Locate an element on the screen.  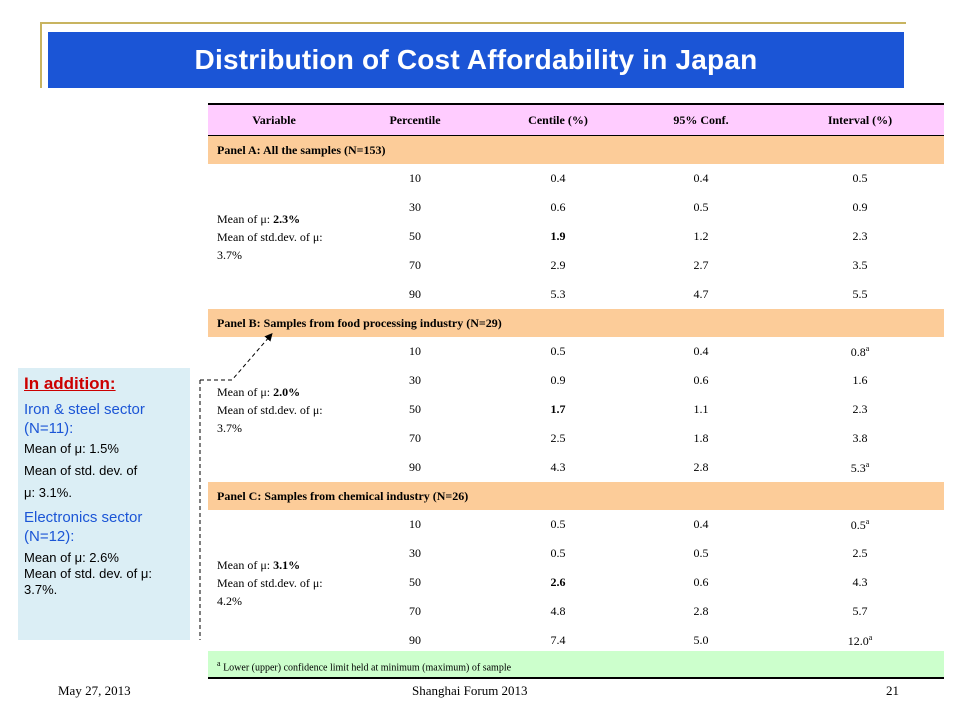
electronics-std: Mean of std. dev. of μ: 3.7%. is located at coordinates (88, 581).